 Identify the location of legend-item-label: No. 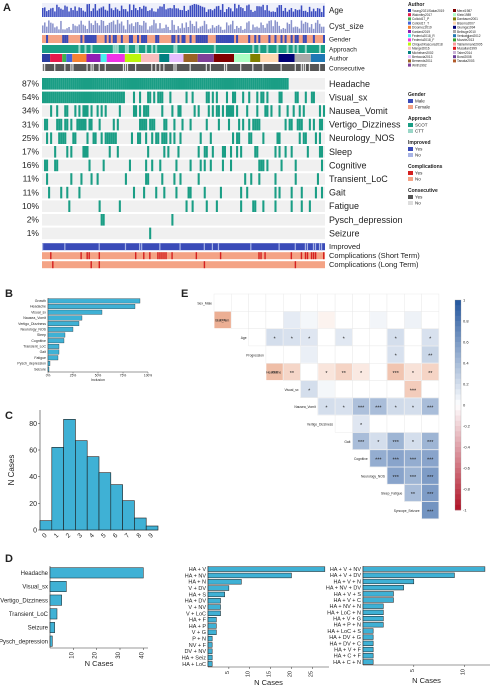
(418, 155).